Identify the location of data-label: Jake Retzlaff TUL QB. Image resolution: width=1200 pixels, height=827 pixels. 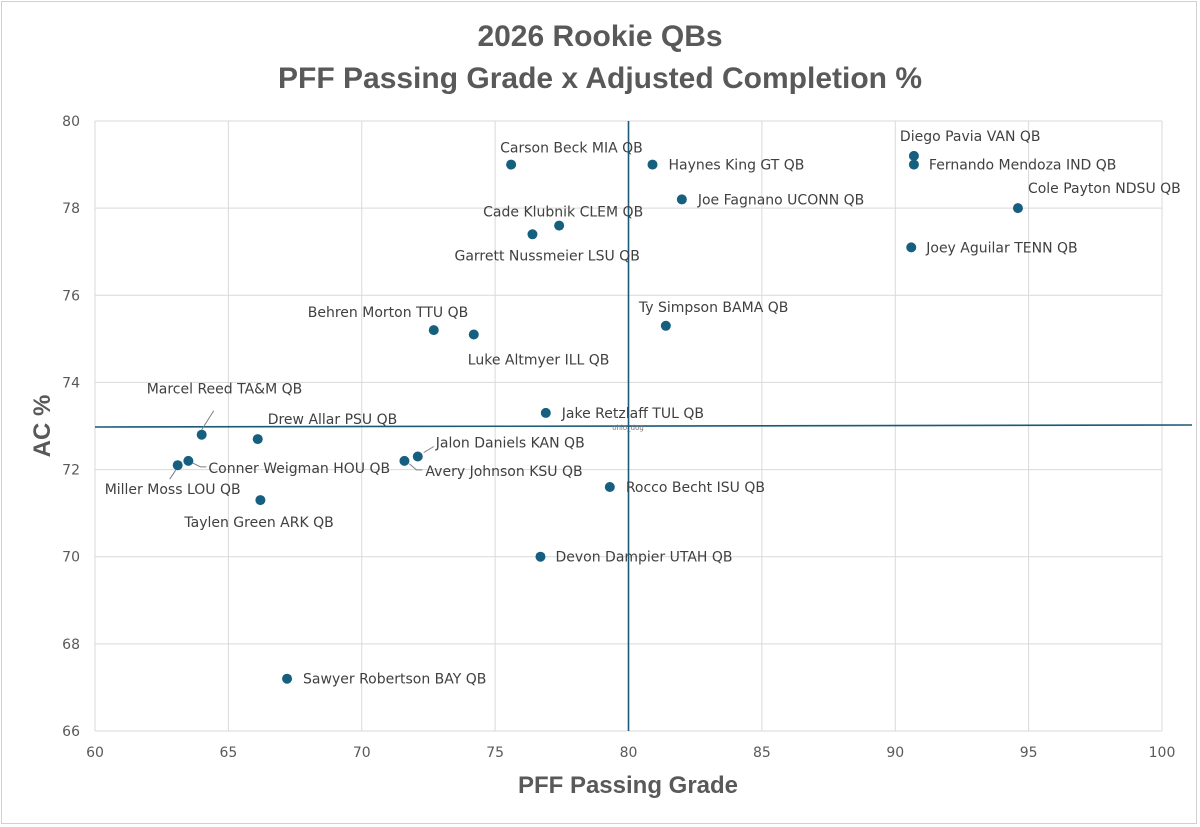
(632, 414).